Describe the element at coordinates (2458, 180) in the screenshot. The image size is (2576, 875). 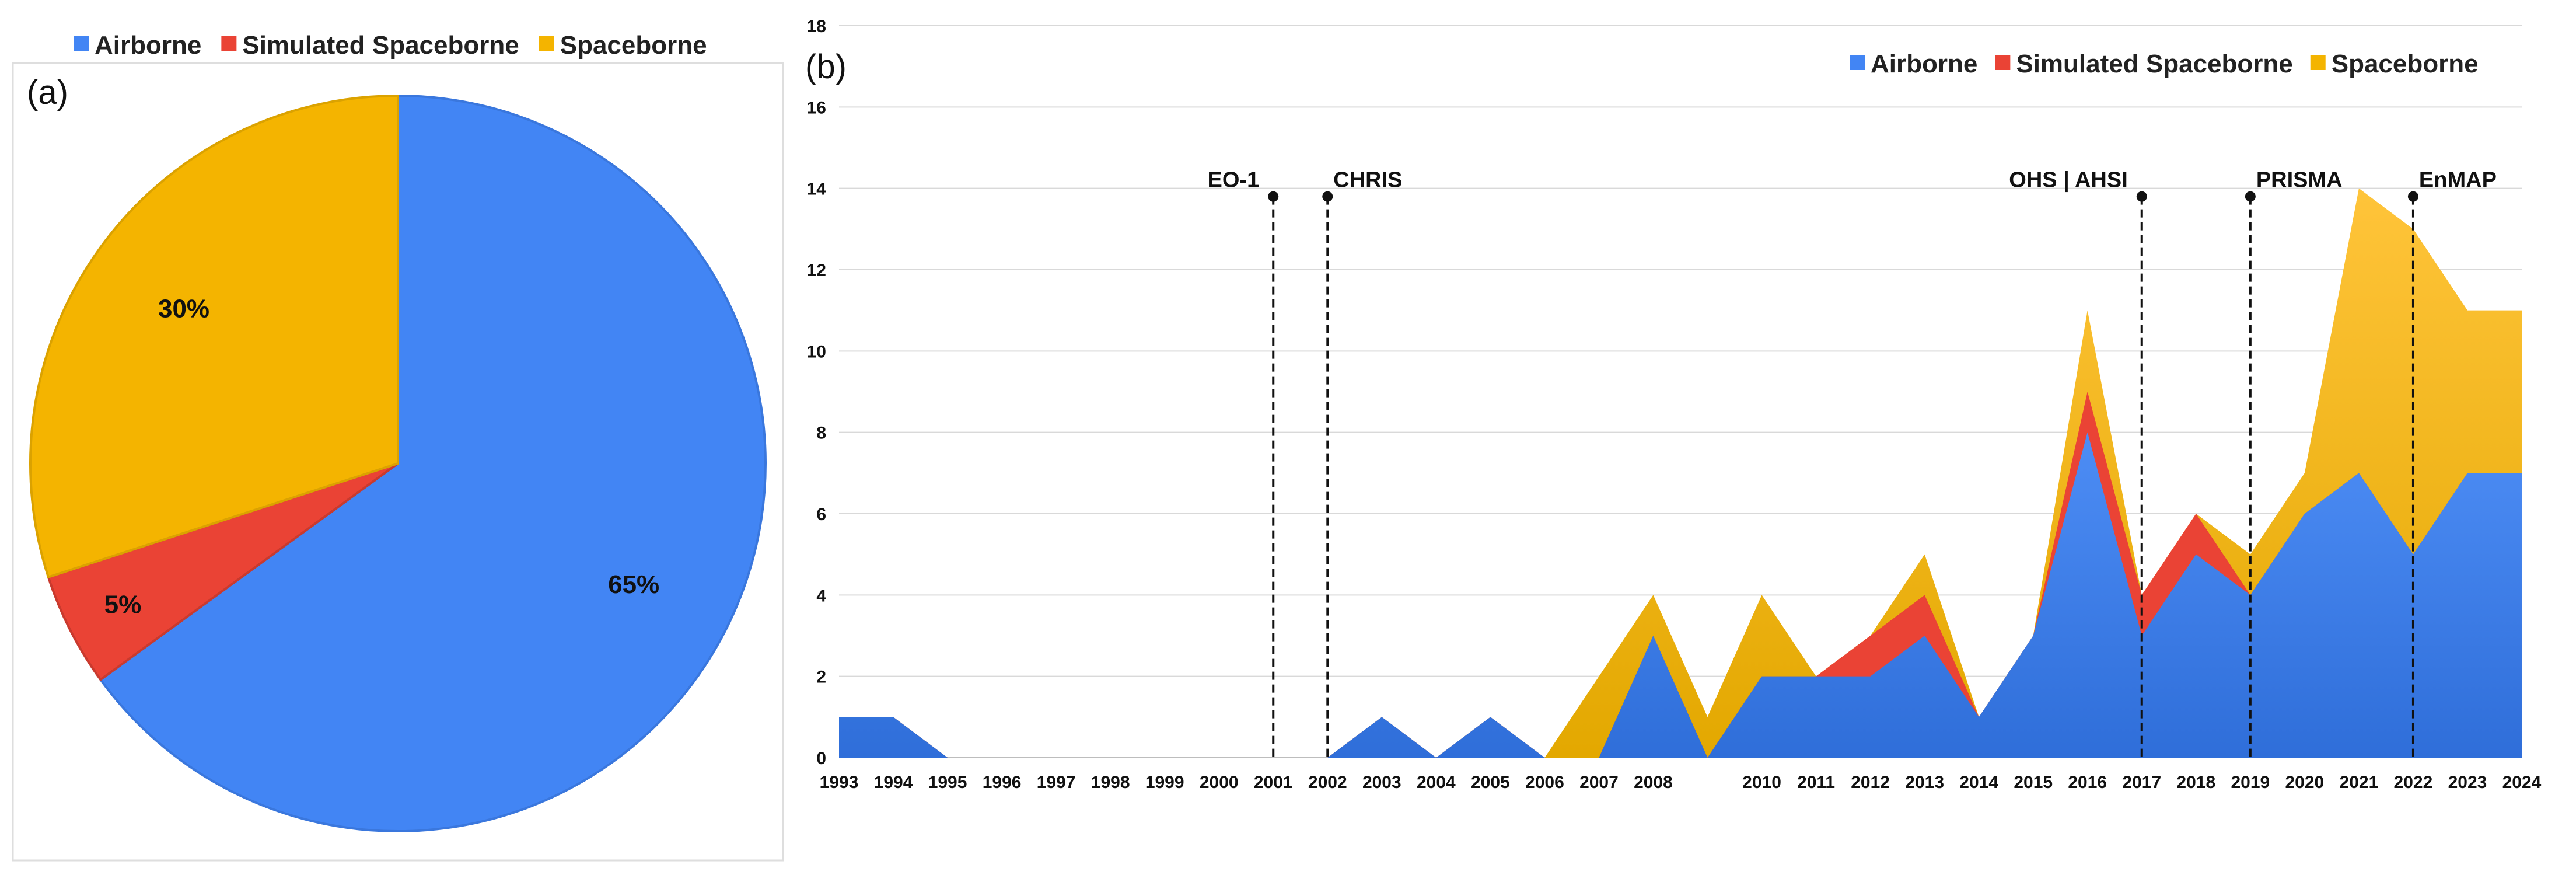
I see `annotation-label-enmap: EnMAP` at that location.